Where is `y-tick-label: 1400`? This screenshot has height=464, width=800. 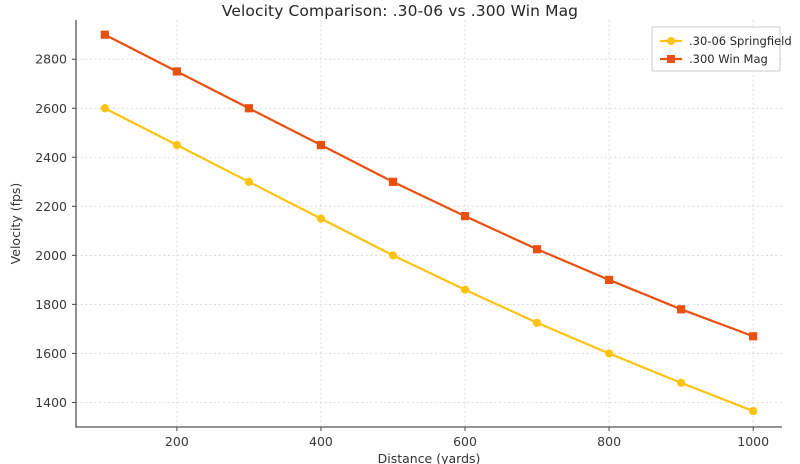
y-tick-label: 1400 is located at coordinates (51, 402).